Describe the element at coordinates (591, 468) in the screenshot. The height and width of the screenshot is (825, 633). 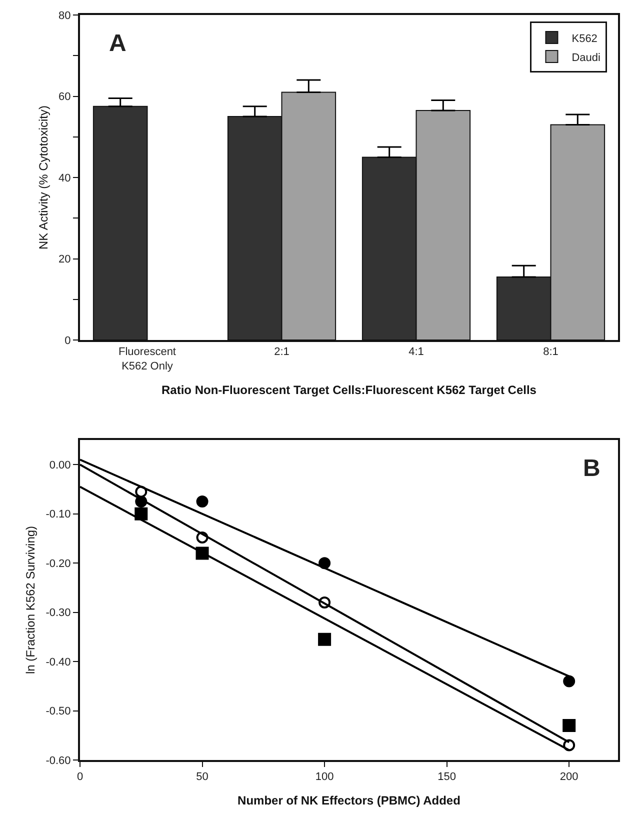
I see `annotation: B` at that location.